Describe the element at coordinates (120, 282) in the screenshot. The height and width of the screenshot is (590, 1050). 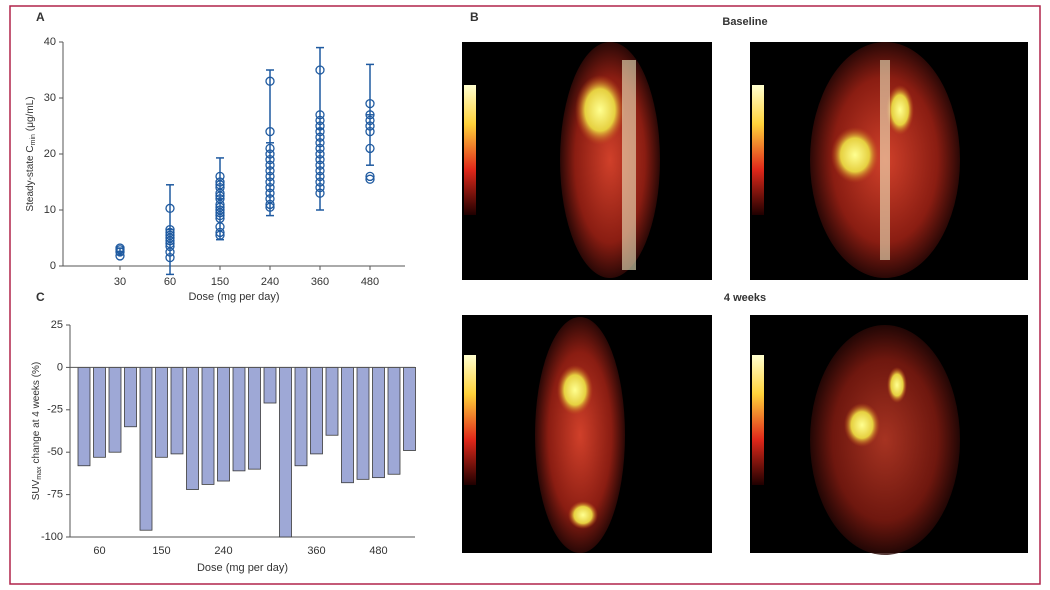
I see `x-tick-label: 30` at that location.